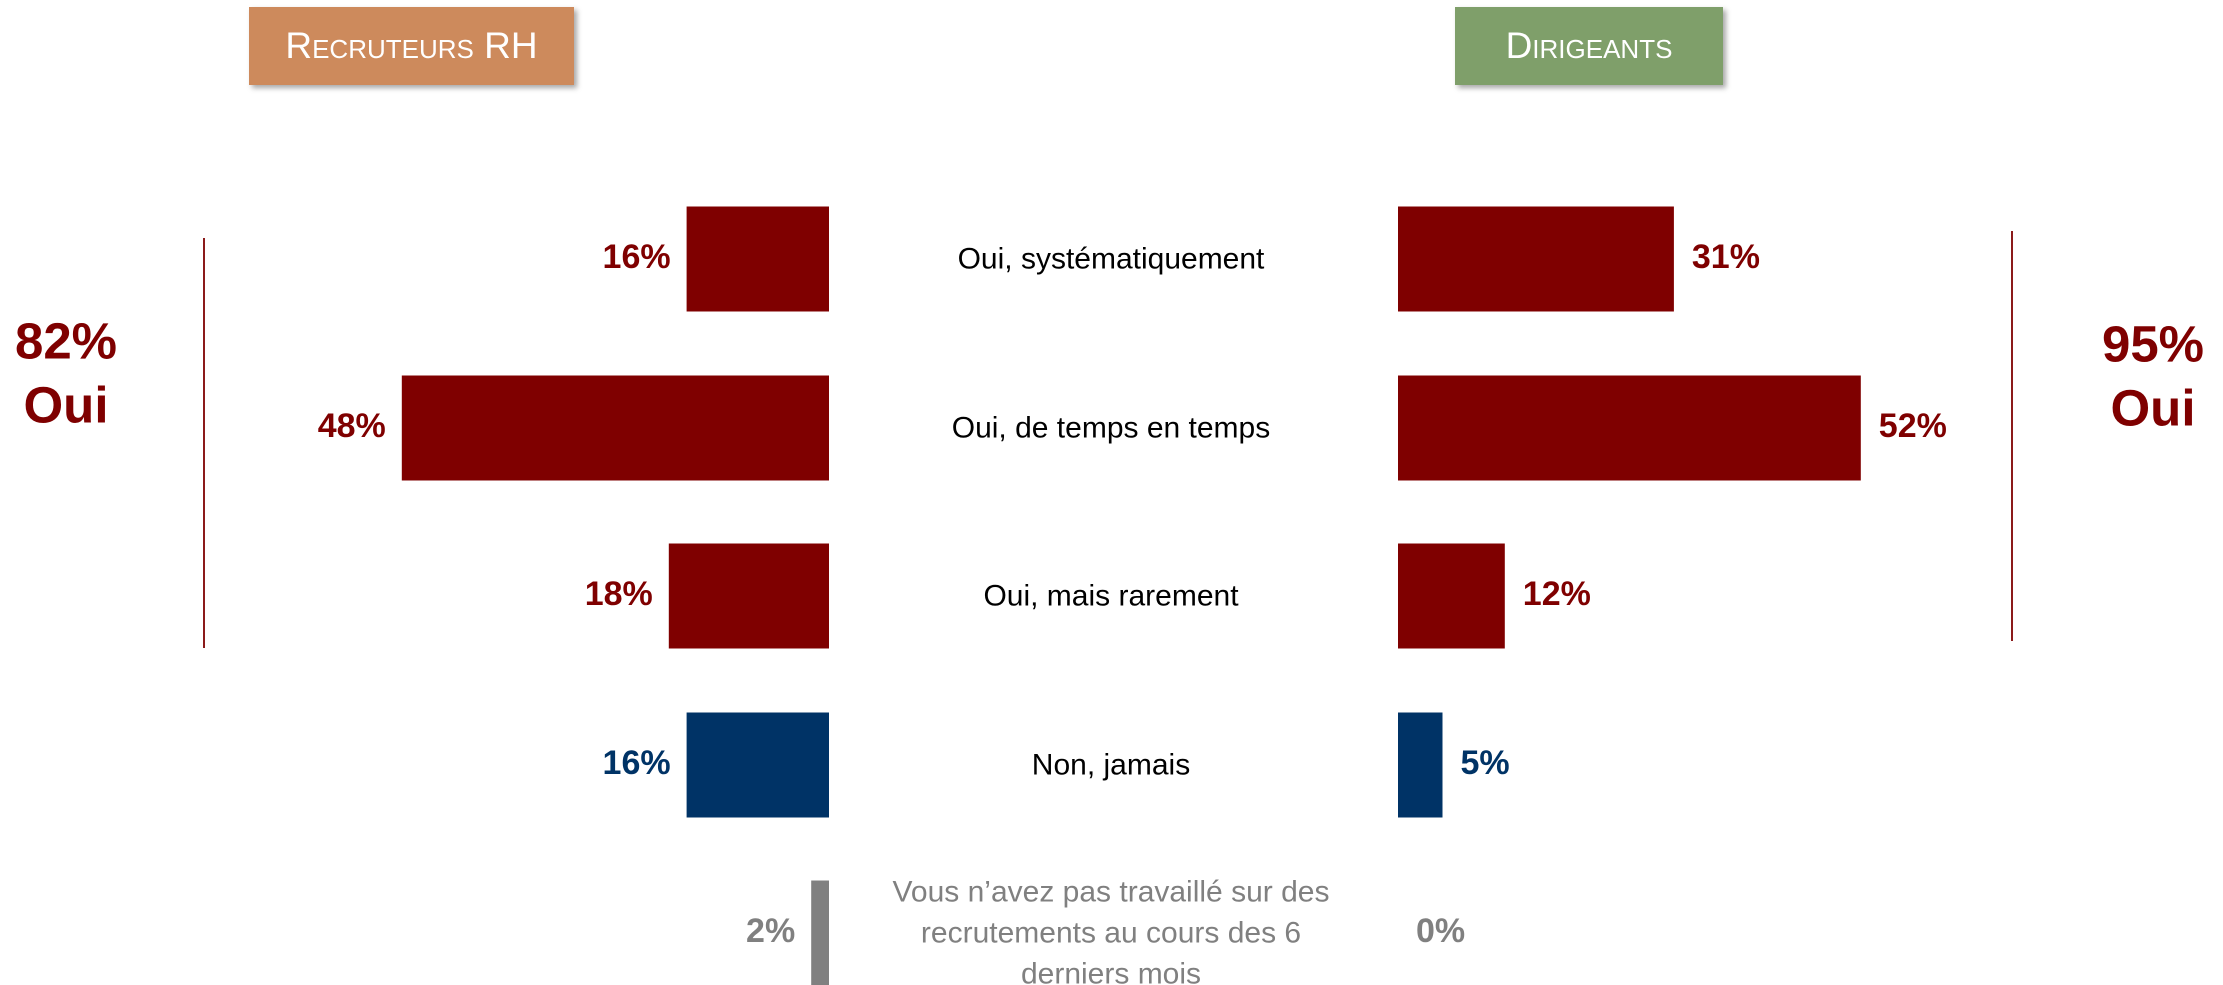  What do you see at coordinates (1111, 596) in the screenshot?
I see `category-label: Oui, mais rarement` at bounding box center [1111, 596].